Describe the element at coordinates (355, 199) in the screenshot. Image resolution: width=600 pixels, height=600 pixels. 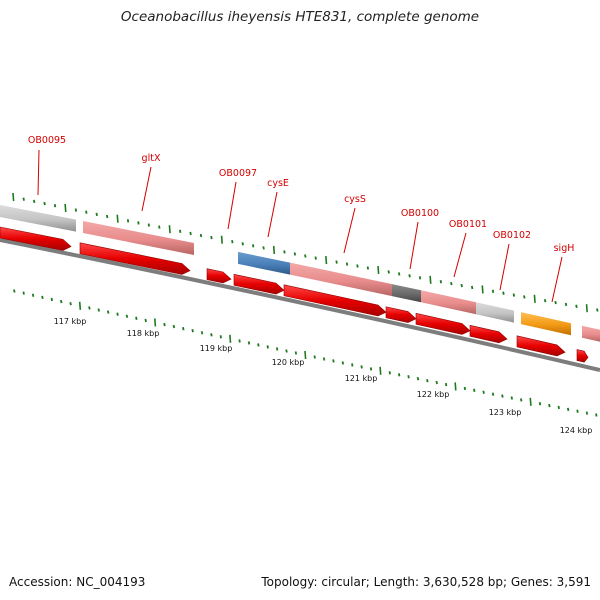
I see `gene-label-cyss: cysS` at that location.